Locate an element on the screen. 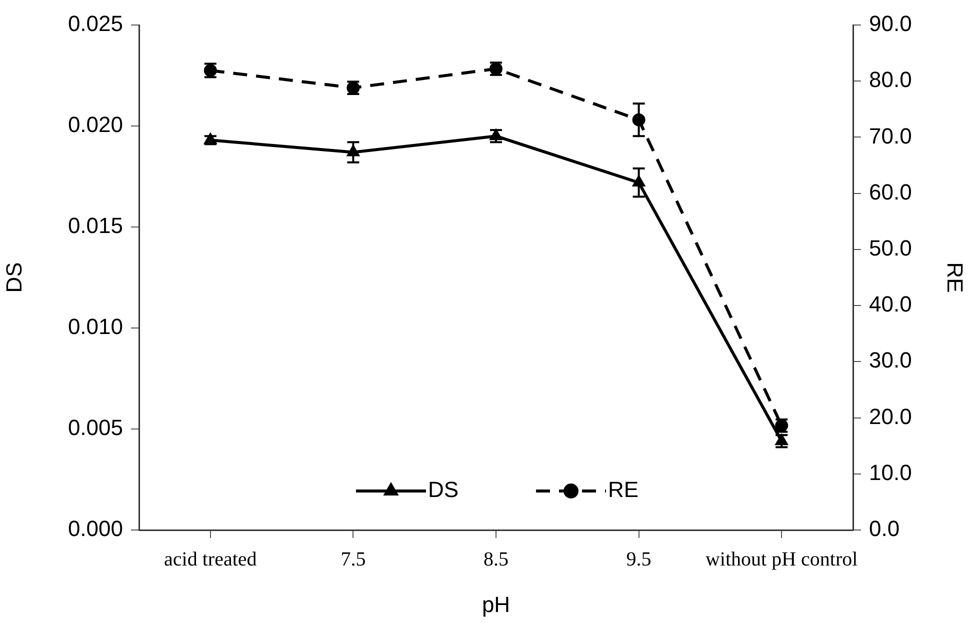 This screenshot has height=623, width=969. y2-tick-label: 70.0 is located at coordinates (890, 135).